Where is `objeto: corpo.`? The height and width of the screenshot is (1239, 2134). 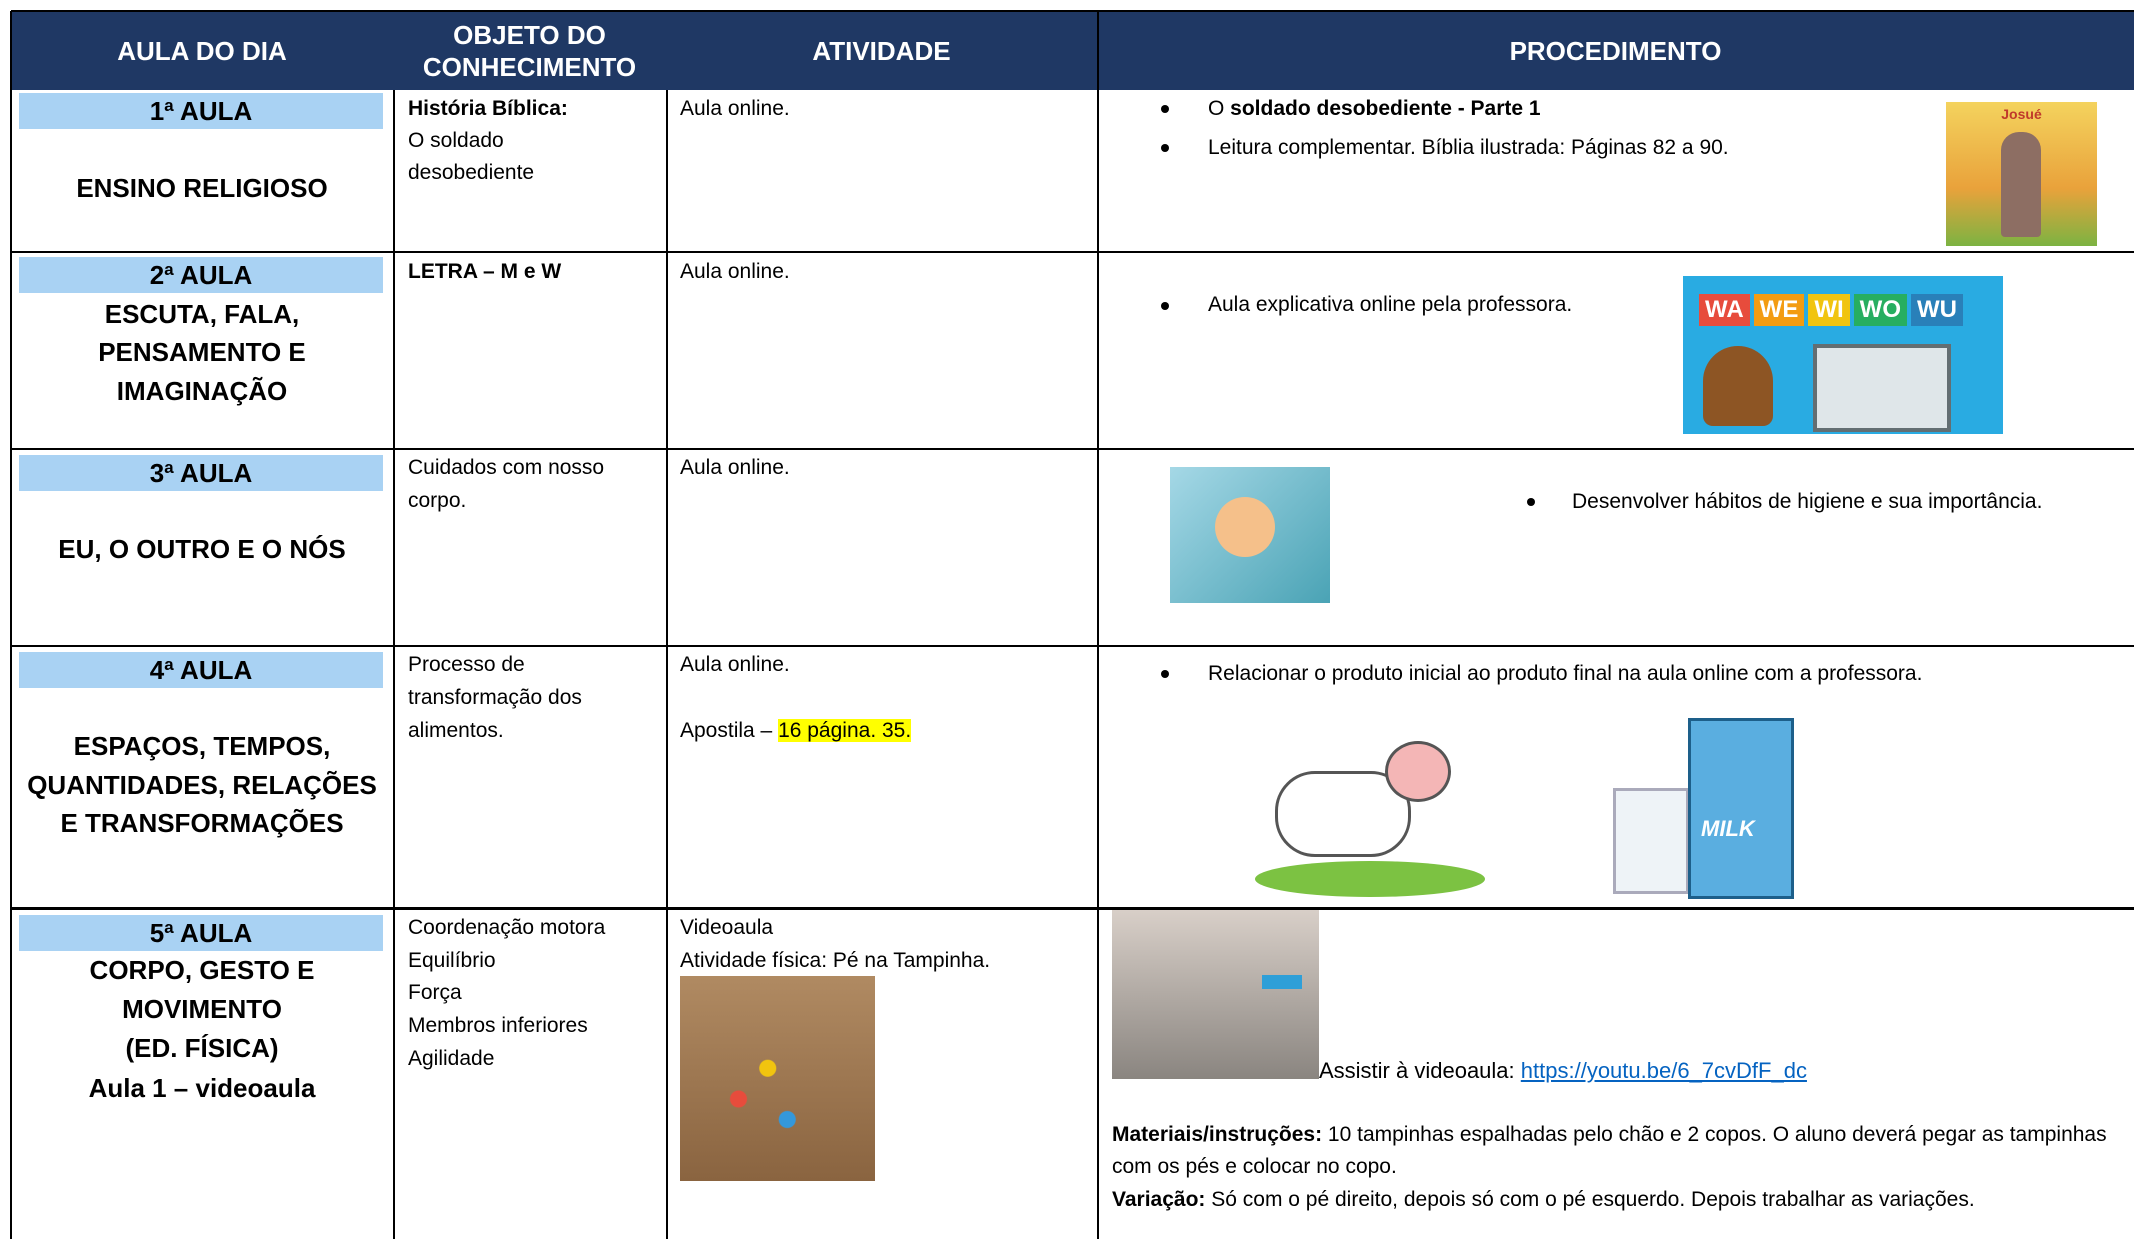 objeto: corpo. is located at coordinates (437, 500).